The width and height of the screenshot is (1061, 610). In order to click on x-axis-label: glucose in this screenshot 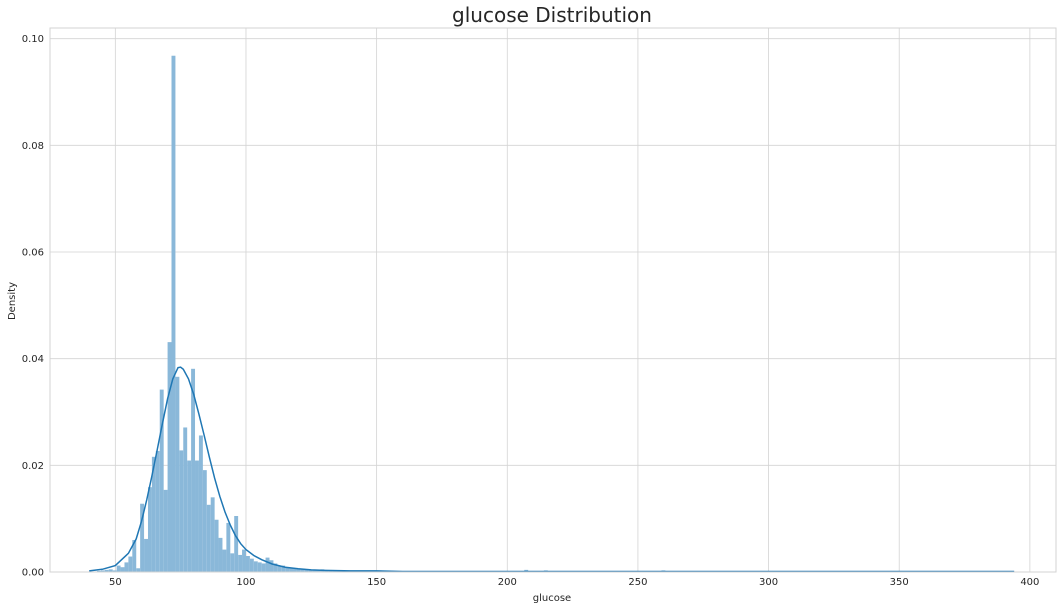, I will do `click(552, 598)`.